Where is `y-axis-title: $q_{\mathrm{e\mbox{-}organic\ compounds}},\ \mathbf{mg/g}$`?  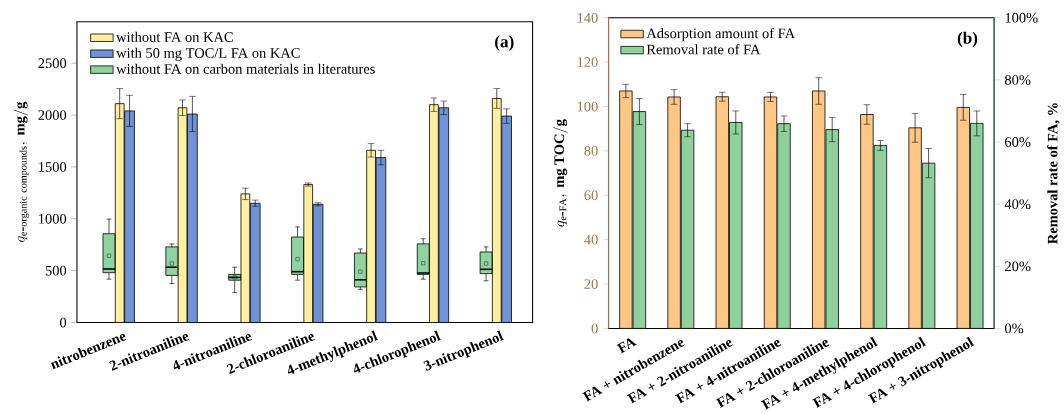
y-axis-title: $q_{\mathrm{e\mbox{-}organic\ compounds}},\ \mathbf{mg/g}$ is located at coordinates (21, 171).